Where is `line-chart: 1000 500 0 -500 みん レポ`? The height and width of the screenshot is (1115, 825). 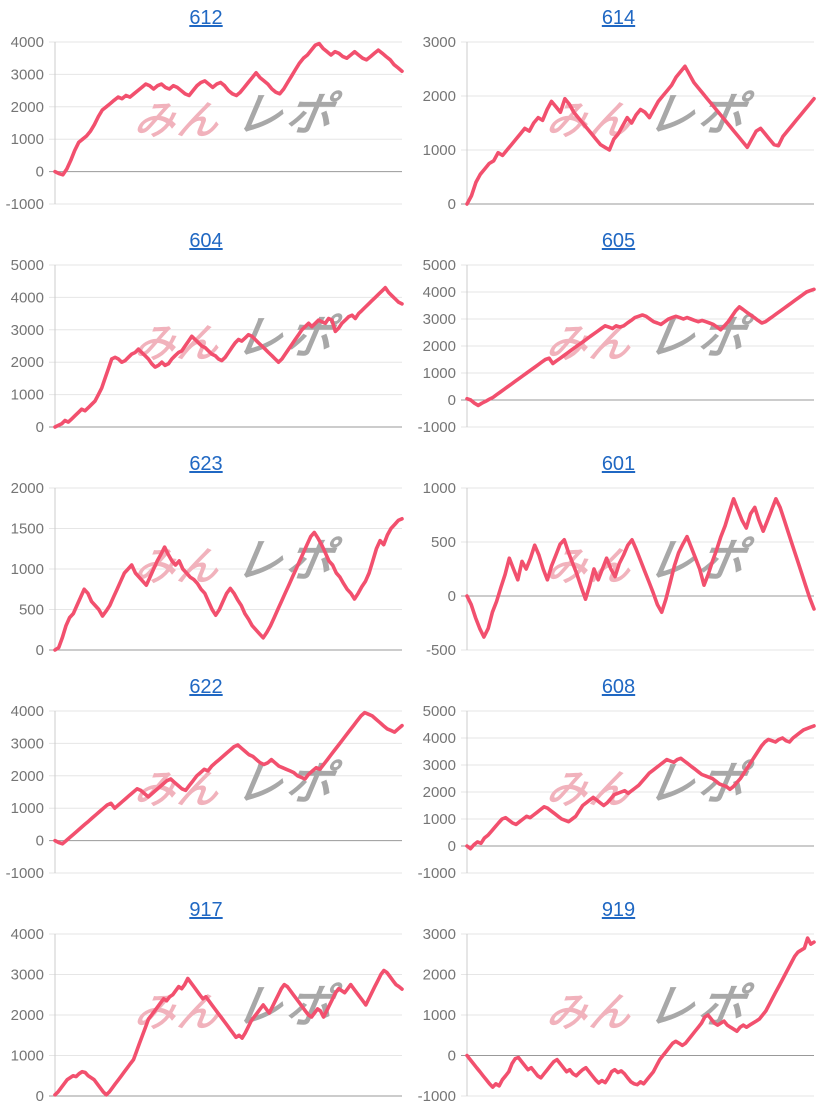
line-chart: 1000 500 0 -500 みん レポ is located at coordinates (618, 574).